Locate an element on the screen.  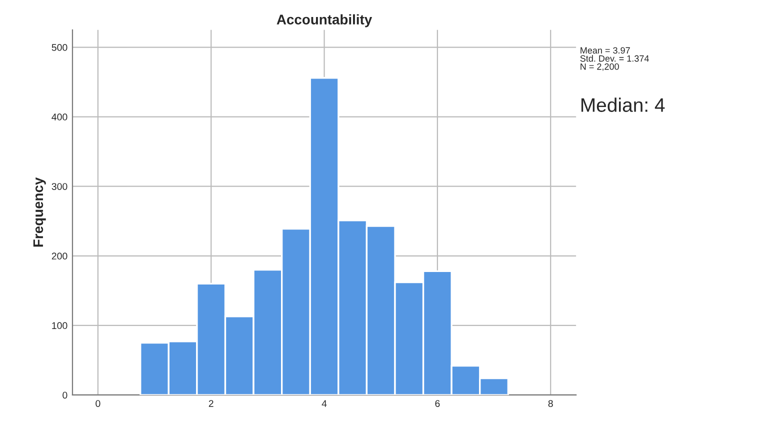
x-tick-label: 2 is located at coordinates (211, 403).